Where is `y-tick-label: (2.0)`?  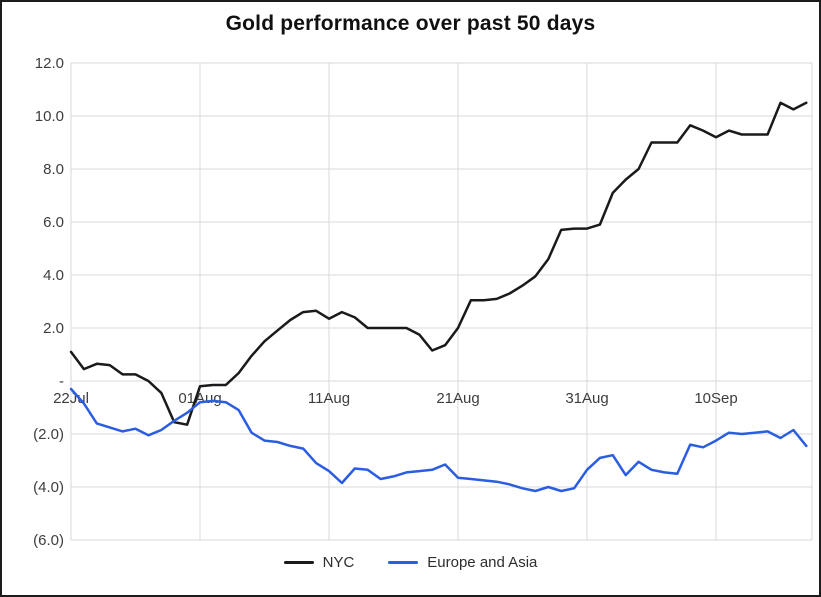
y-tick-label: (2.0) is located at coordinates (48, 434).